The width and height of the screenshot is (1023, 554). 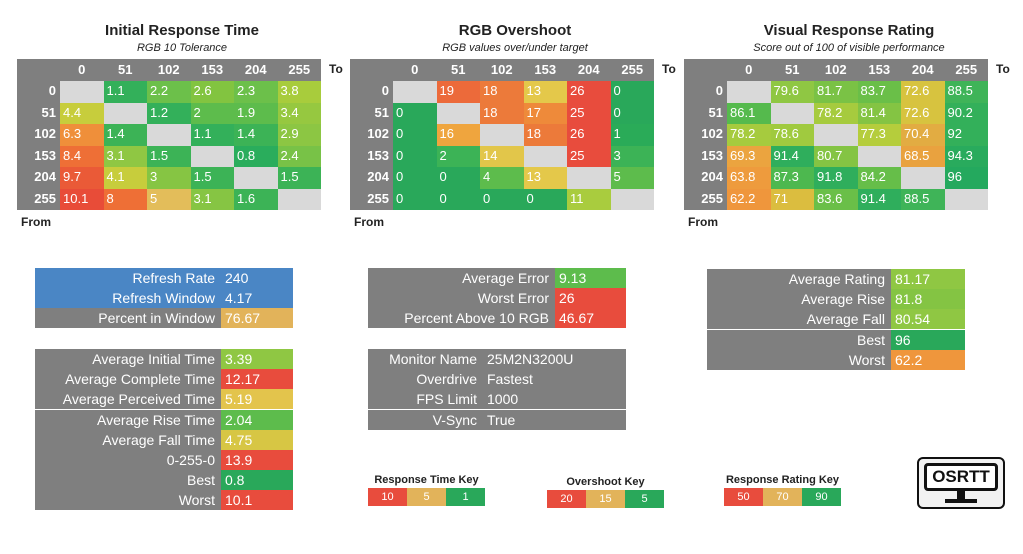 I want to click on stat-label: Percent Above 10 RGB, so click(x=461, y=318).